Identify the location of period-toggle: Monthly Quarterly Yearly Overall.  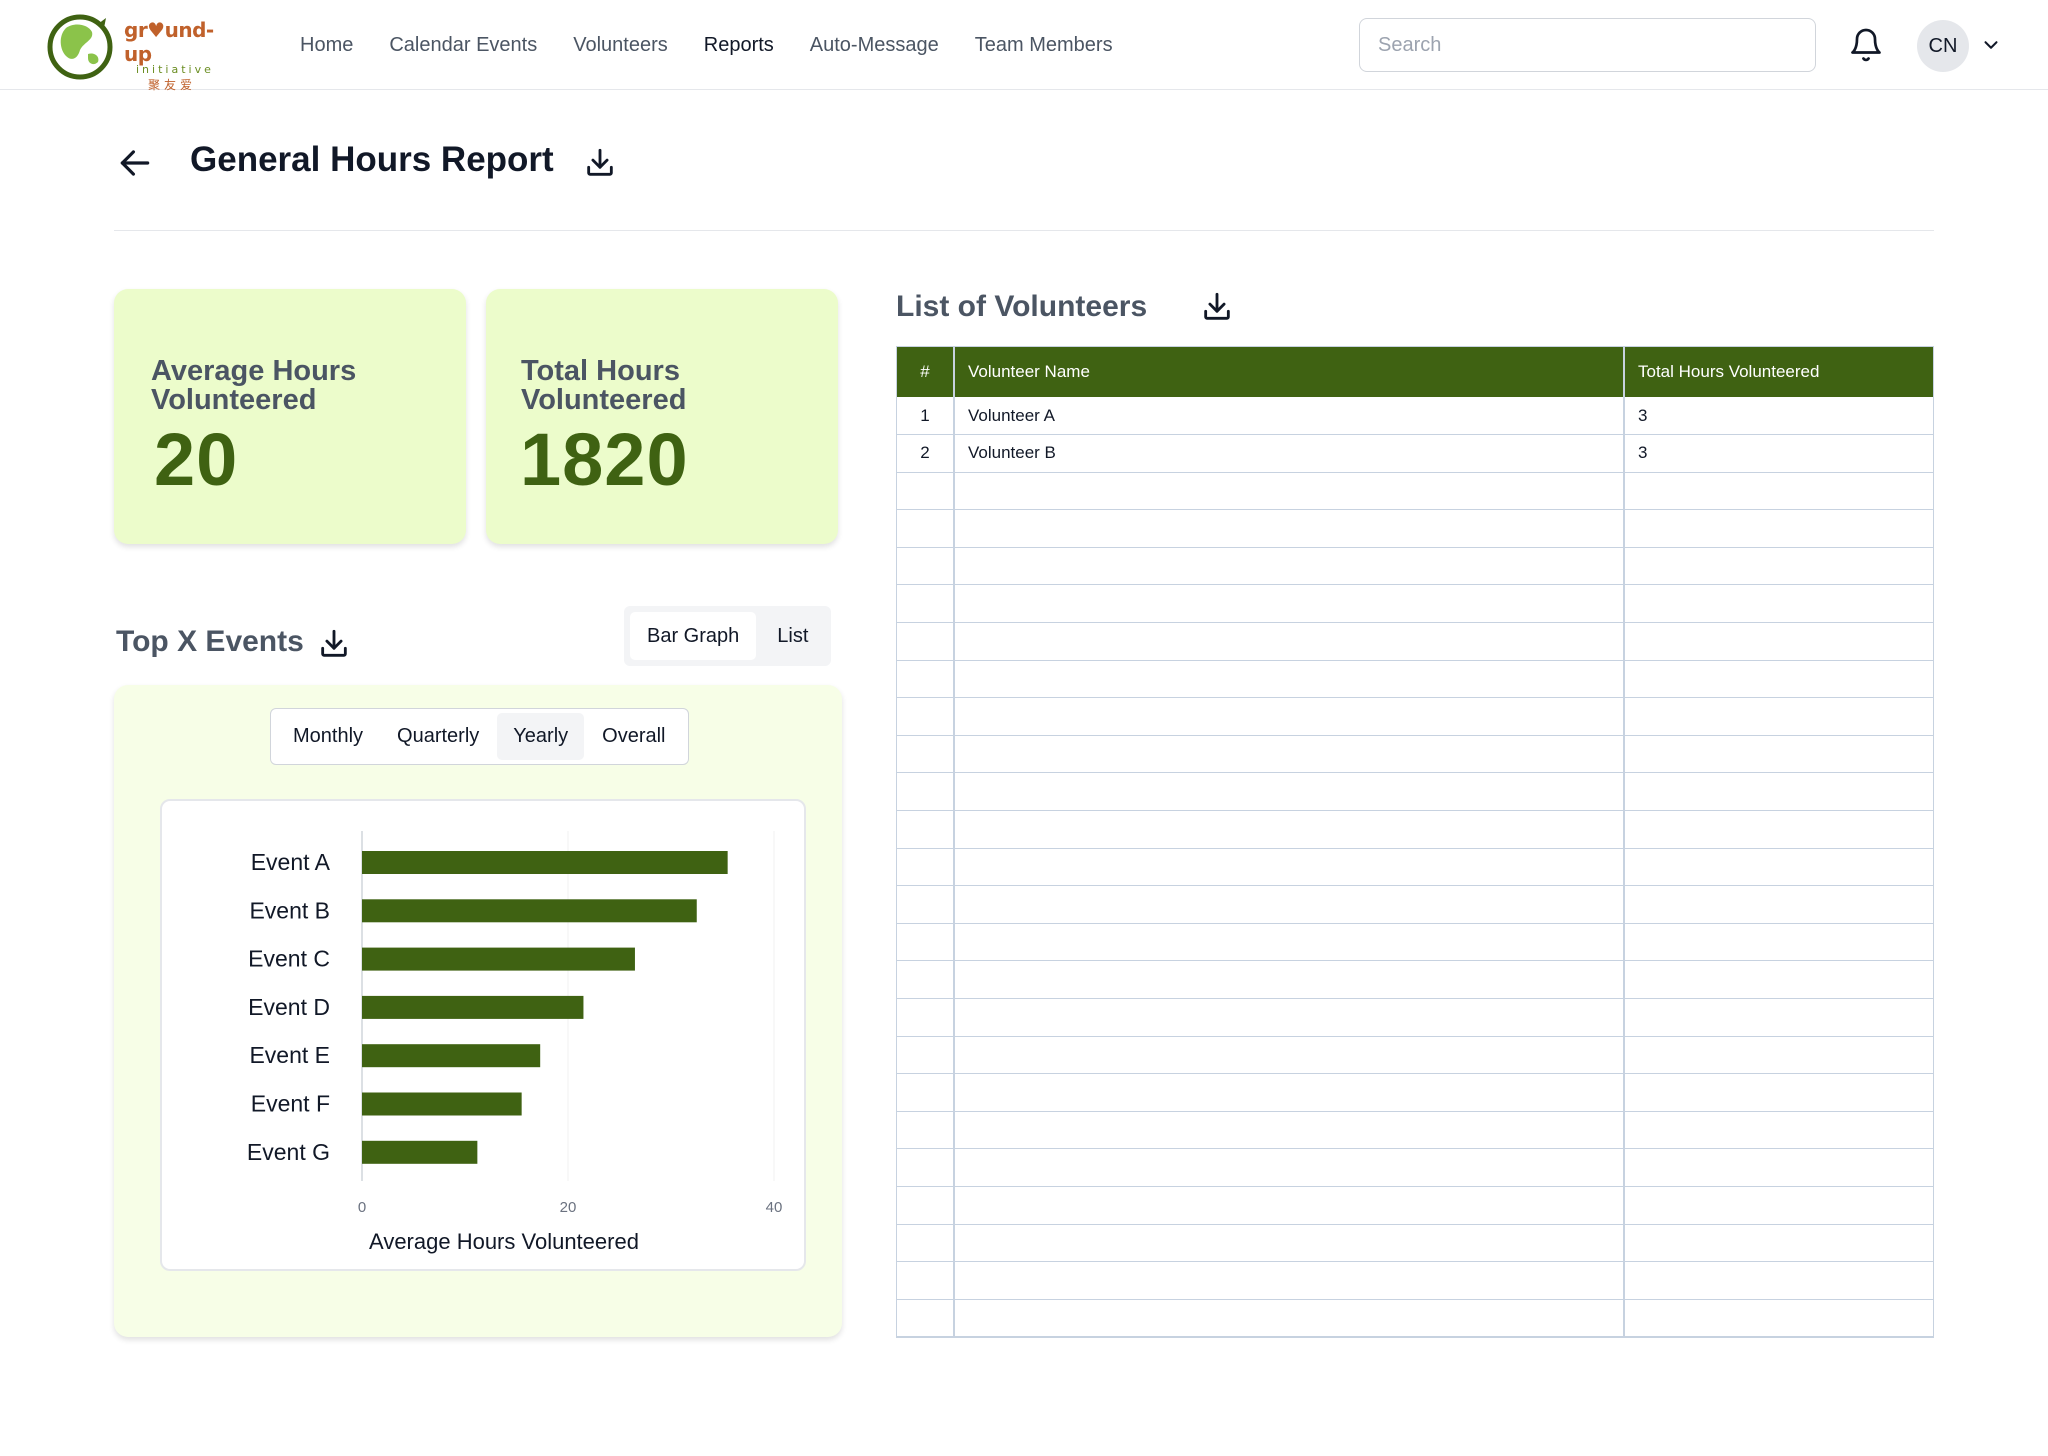
(479, 736).